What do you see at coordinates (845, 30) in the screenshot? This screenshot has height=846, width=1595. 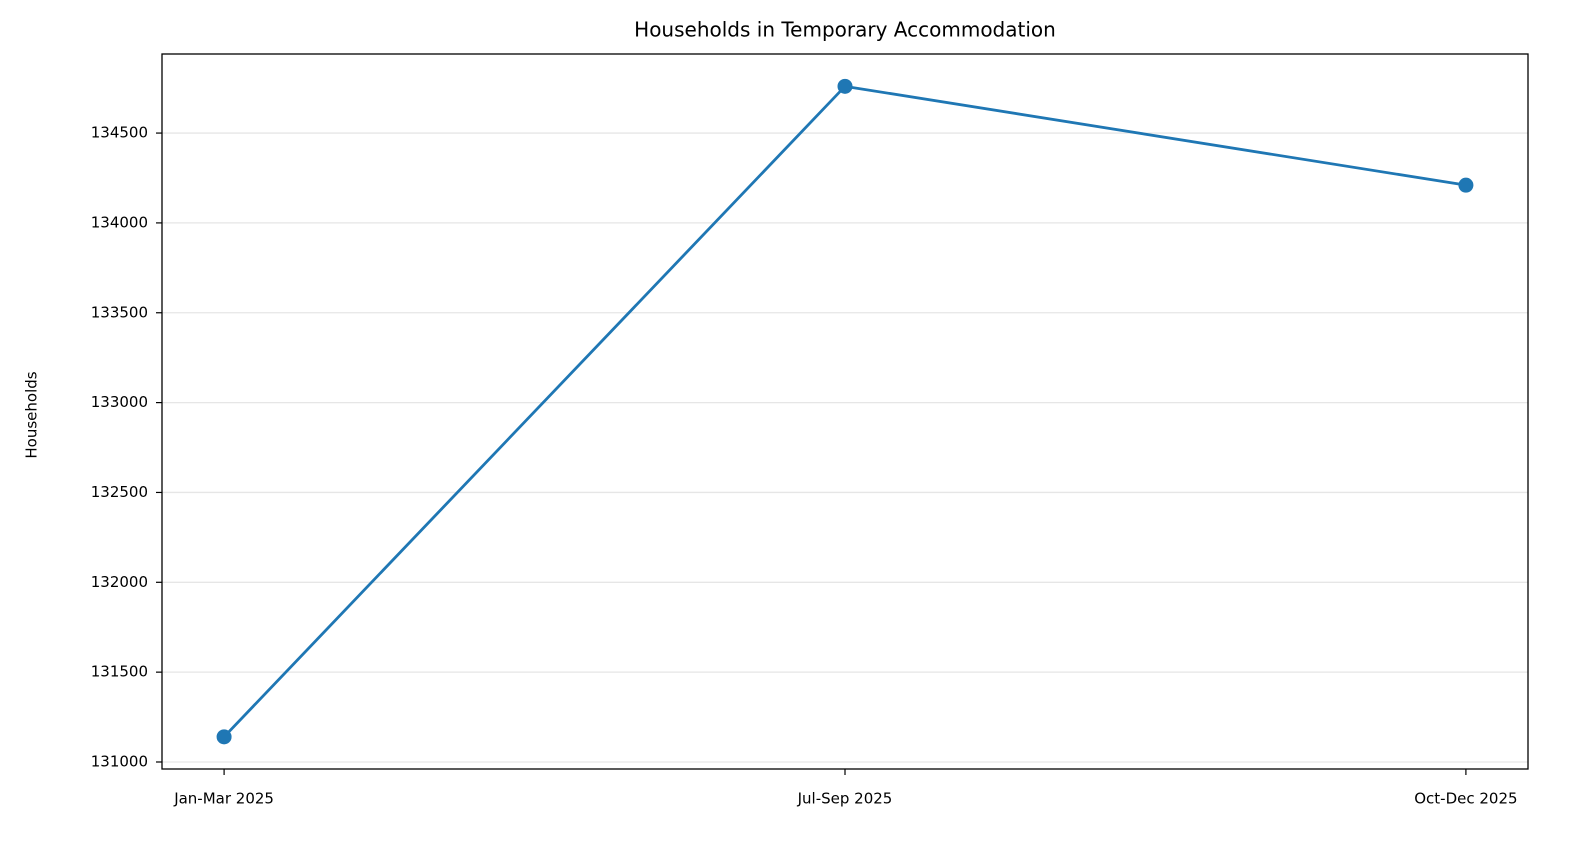 I see `chart-title: Households in Temporary Accommodation` at bounding box center [845, 30].